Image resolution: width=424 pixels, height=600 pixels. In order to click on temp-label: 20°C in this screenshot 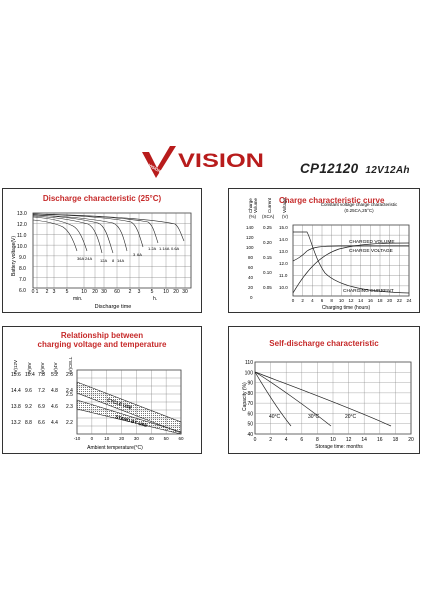, I will do `click(351, 417)`.